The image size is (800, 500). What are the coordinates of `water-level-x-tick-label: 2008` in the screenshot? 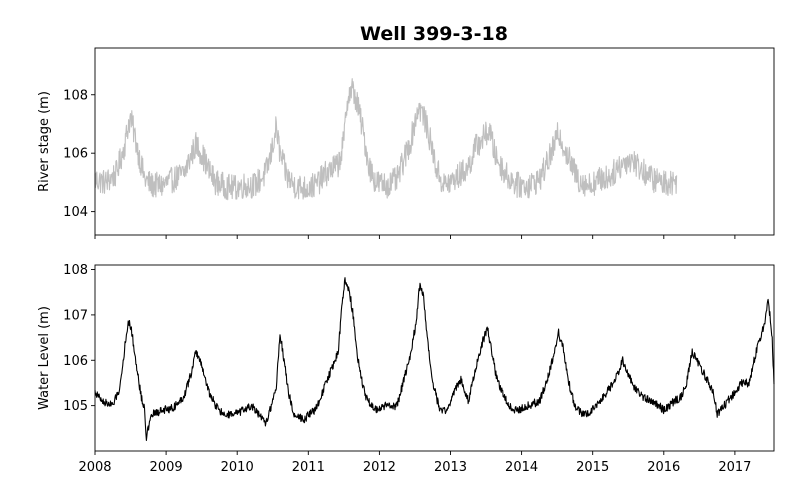 It's located at (94, 467).